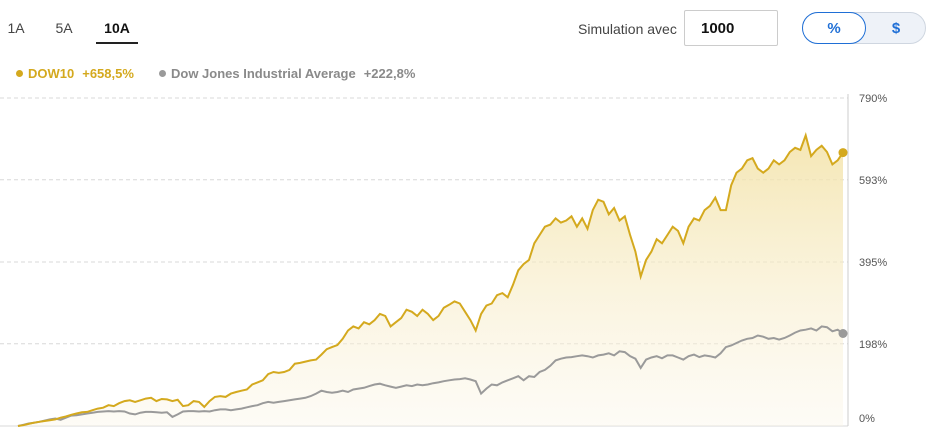  Describe the element at coordinates (51, 73) in the screenshot. I see `legend-dow10-name: DOW10` at that location.